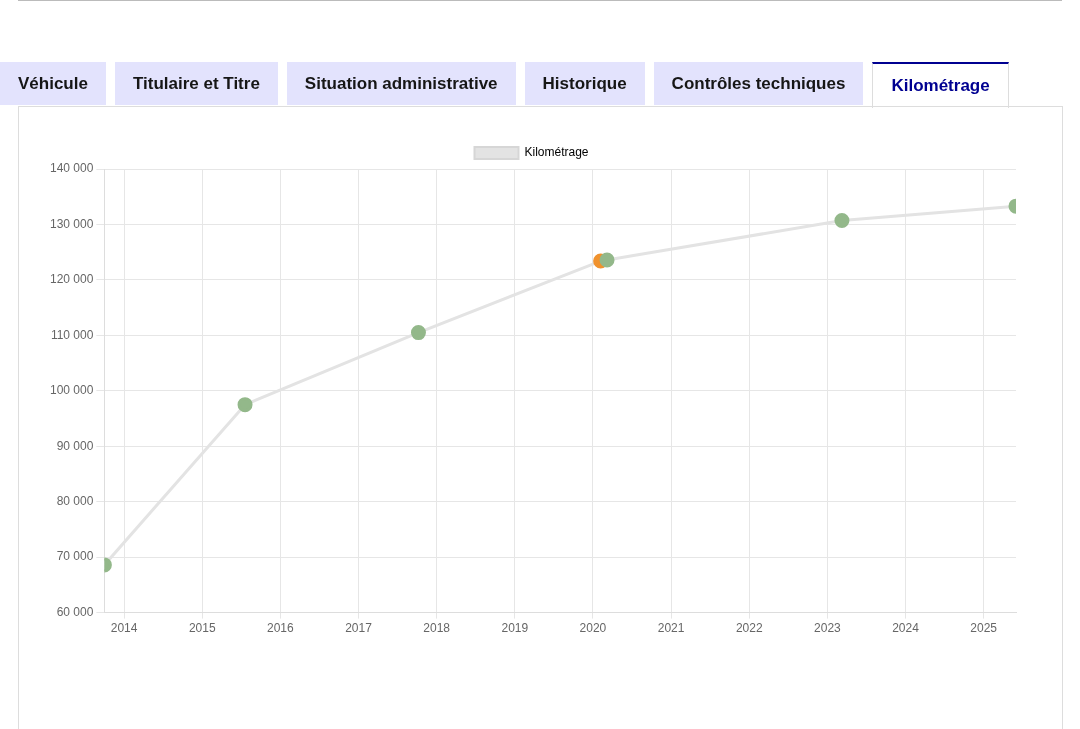 The width and height of the screenshot is (1080, 729). What do you see at coordinates (584, 83) in the screenshot?
I see `text: Historique` at bounding box center [584, 83].